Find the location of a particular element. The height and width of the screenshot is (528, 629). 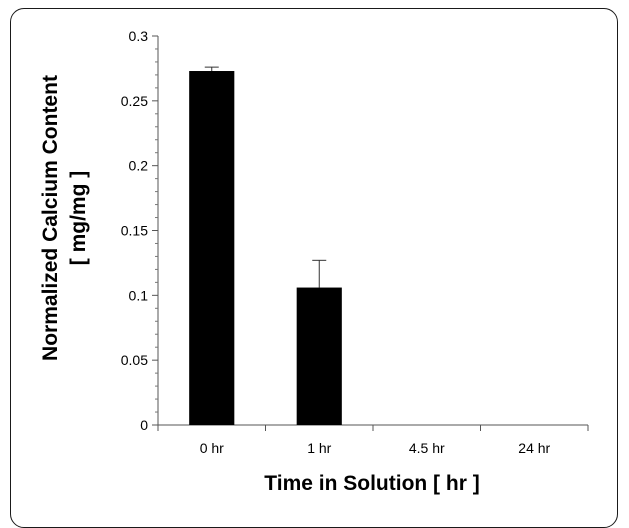

x-tick-labels: 0 hr 1 hr 4.5 hr 24 hr is located at coordinates (375, 448).